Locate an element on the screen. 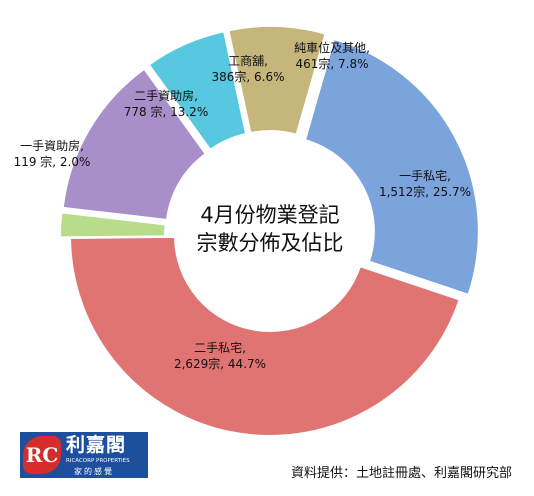 The height and width of the screenshot is (496, 534). logo-tagline: 家的感覺 is located at coordinates (94, 471).